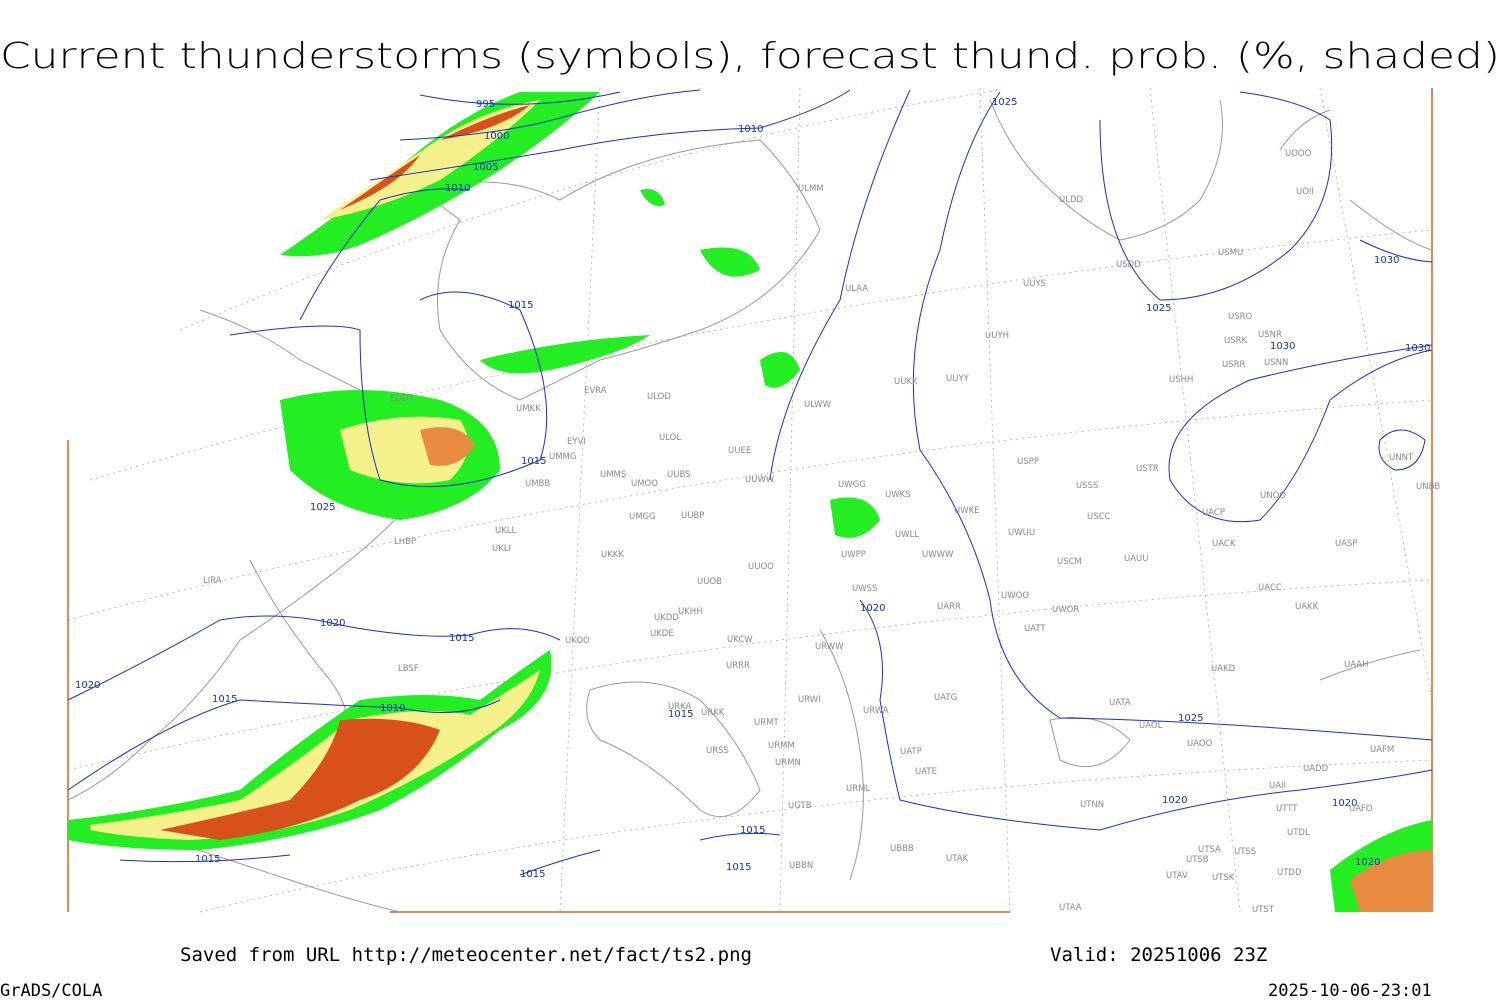 The width and height of the screenshot is (1500, 1000). What do you see at coordinates (1197, 860) in the screenshot?
I see `station-label: UTSB` at bounding box center [1197, 860].